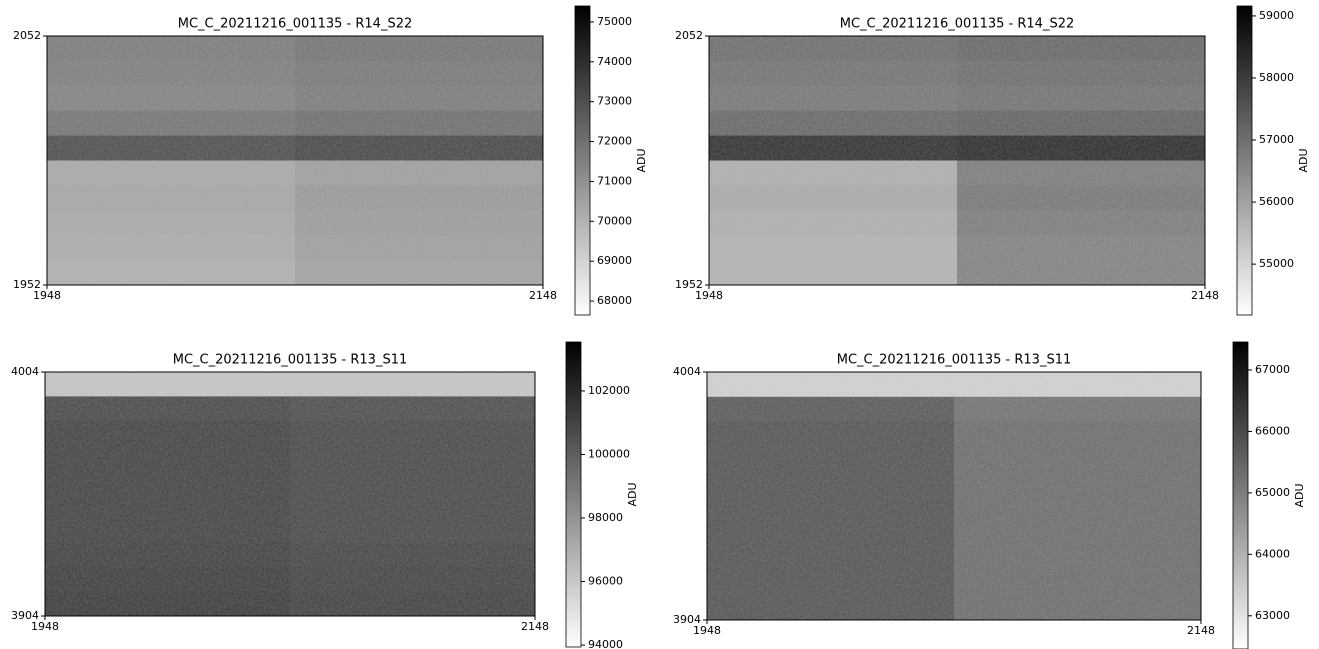  Describe the element at coordinates (609, 453) in the screenshot. I see `colorbar-tick-label: 100000` at that location.